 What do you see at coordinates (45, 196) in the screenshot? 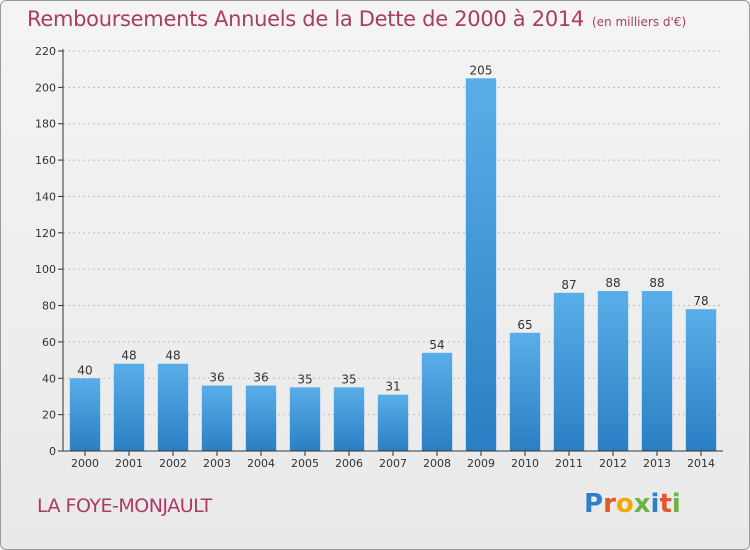
I see `y-tick-label: 140` at bounding box center [45, 196].